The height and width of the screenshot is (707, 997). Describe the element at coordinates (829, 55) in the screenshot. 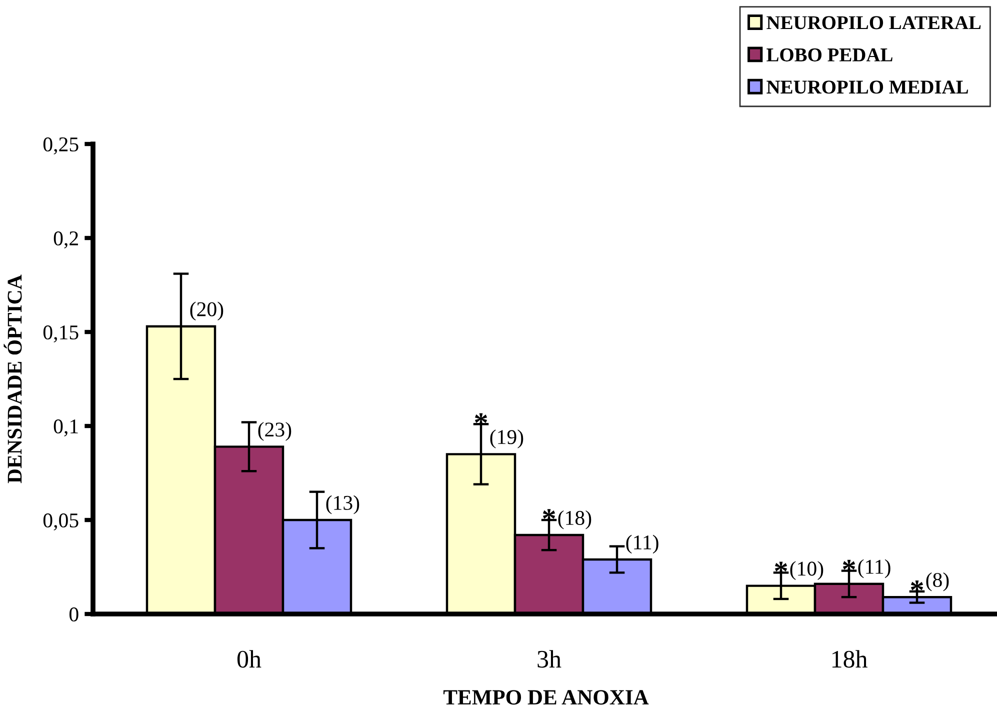

I see `legend-label: LOBO PEDAL` at that location.